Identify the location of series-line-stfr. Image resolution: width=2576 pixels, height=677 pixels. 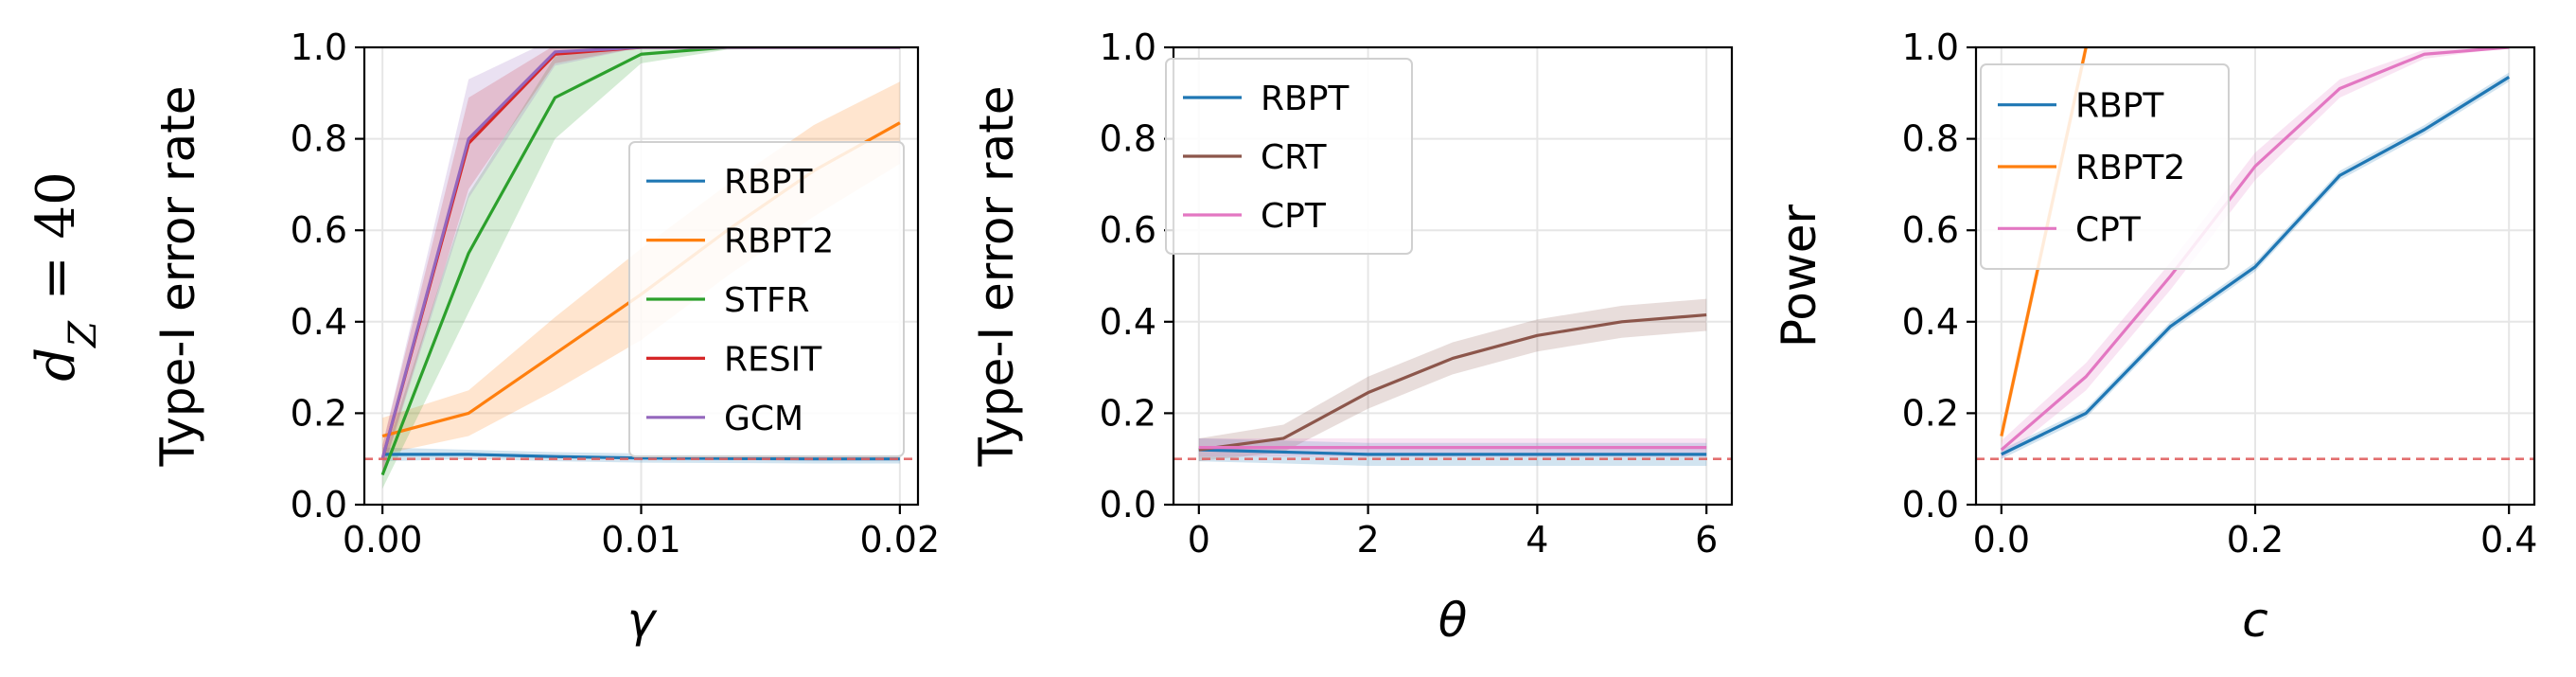
(640, 261).